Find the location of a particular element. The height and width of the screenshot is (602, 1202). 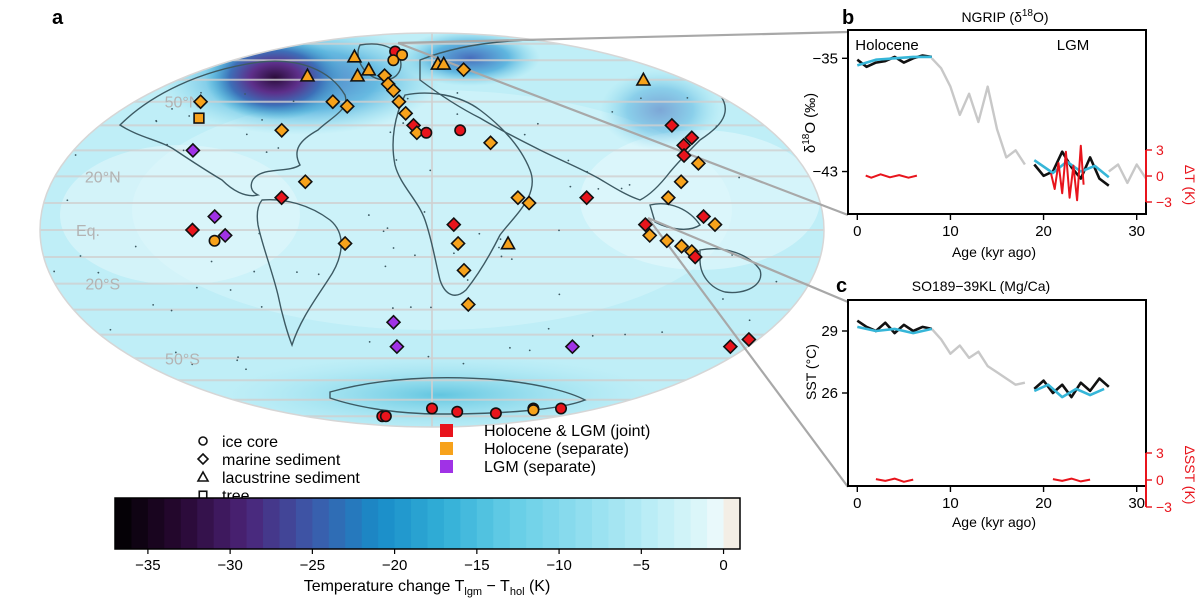

panel-b-frame is located at coordinates (997, 122).